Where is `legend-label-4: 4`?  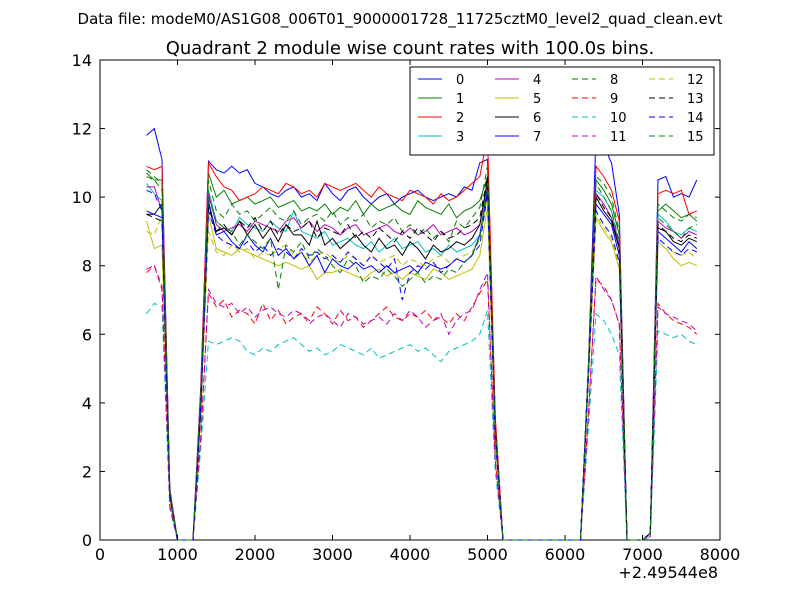 legend-label-4: 4 is located at coordinates (537, 80).